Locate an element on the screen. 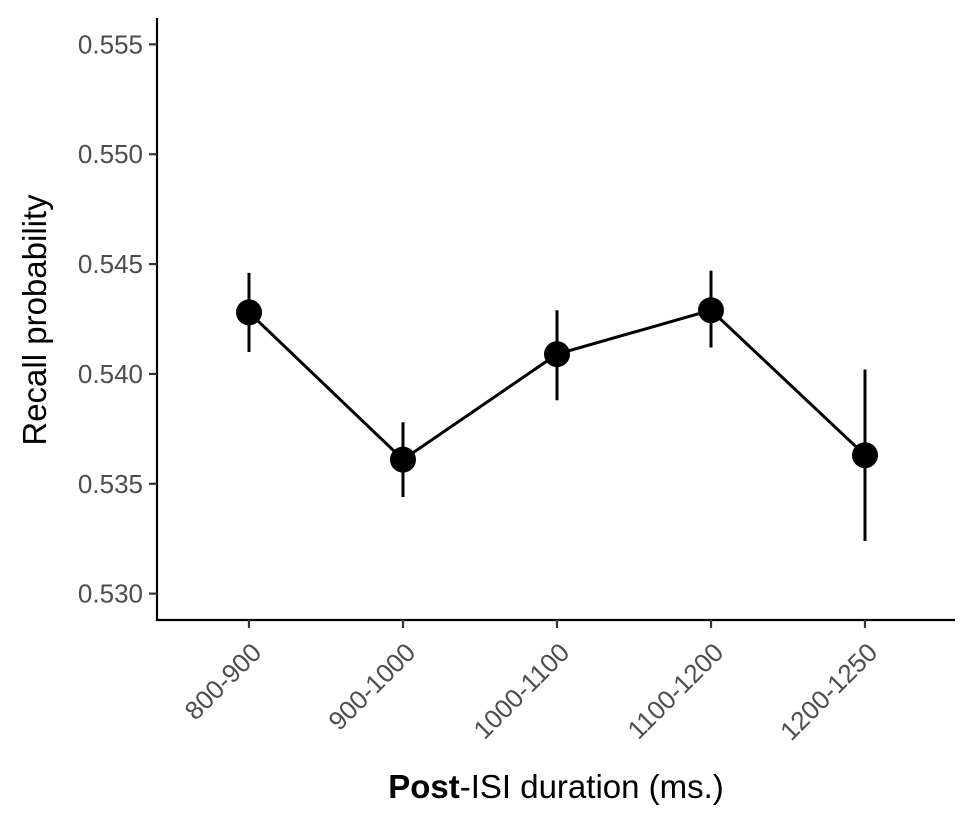 This screenshot has height=825, width=975. x-tick-label: 900-1000 is located at coordinates (371, 686).